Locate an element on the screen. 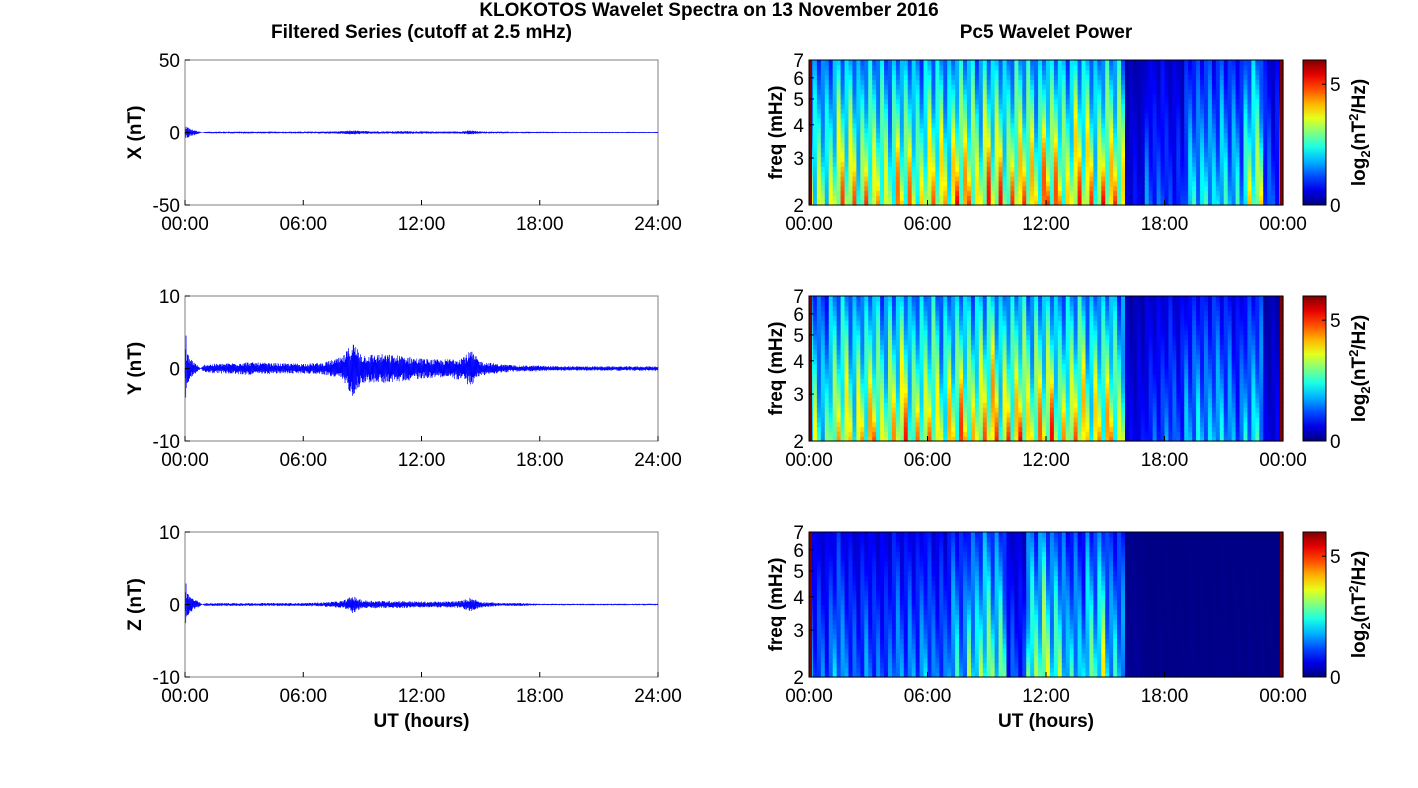  y-tick-label: 7 is located at coordinates (798, 61).